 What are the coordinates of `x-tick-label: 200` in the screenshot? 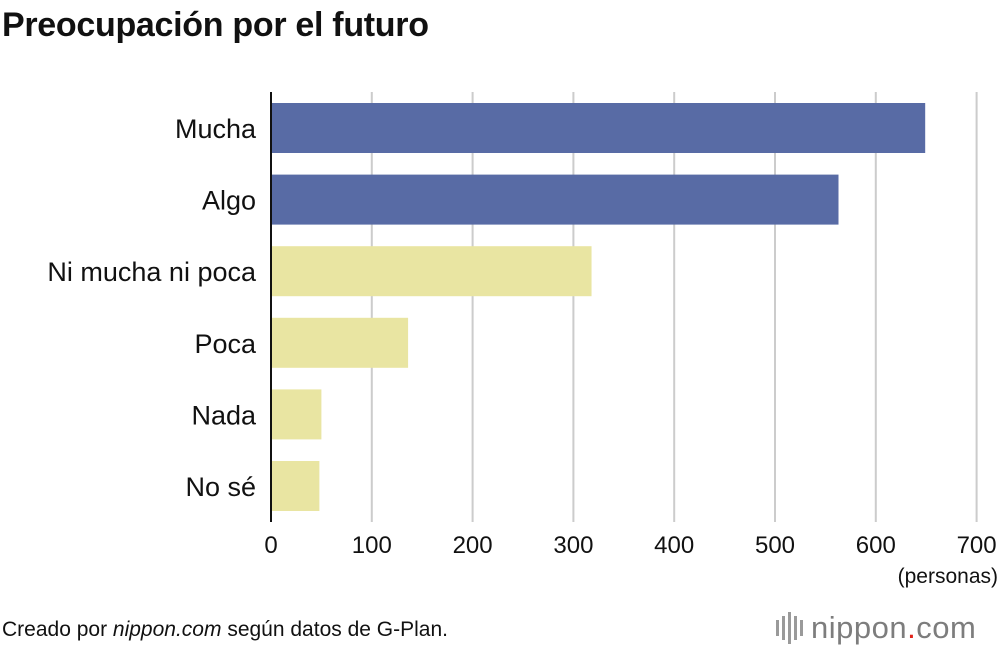 It's located at (473, 545).